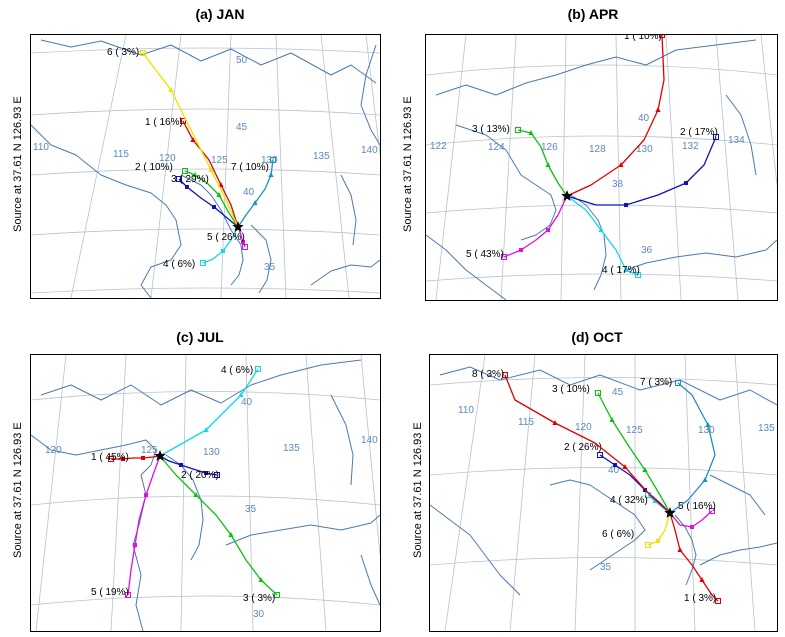 The width and height of the screenshot is (785, 637). What do you see at coordinates (110, 457) in the screenshot?
I see `trajectory-label: 1 ( 45%)` at bounding box center [110, 457].